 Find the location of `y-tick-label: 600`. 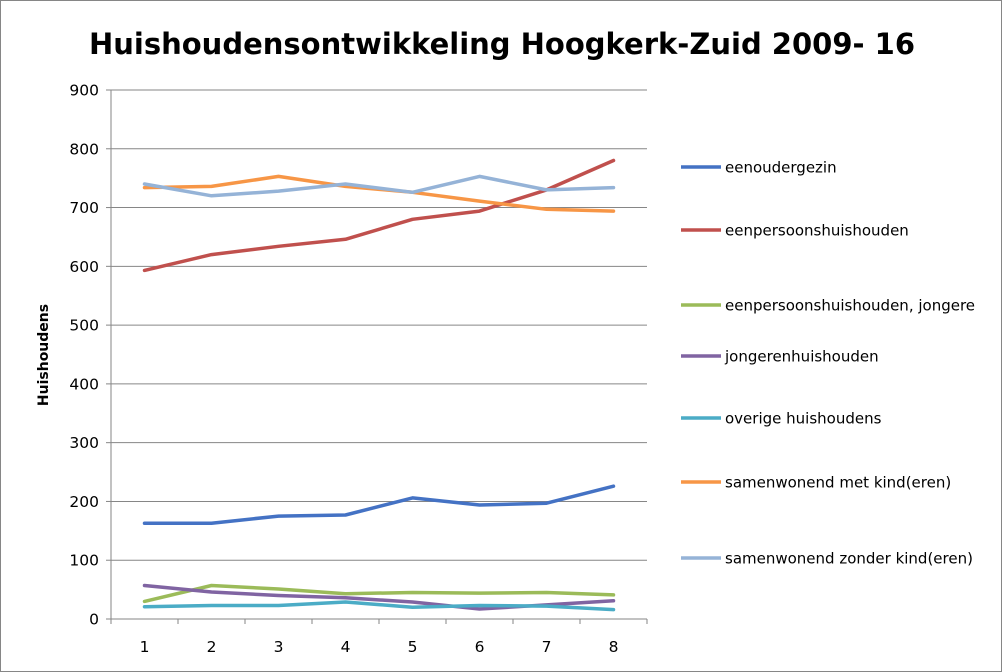

y-tick-label: 600 is located at coordinates (84, 267).